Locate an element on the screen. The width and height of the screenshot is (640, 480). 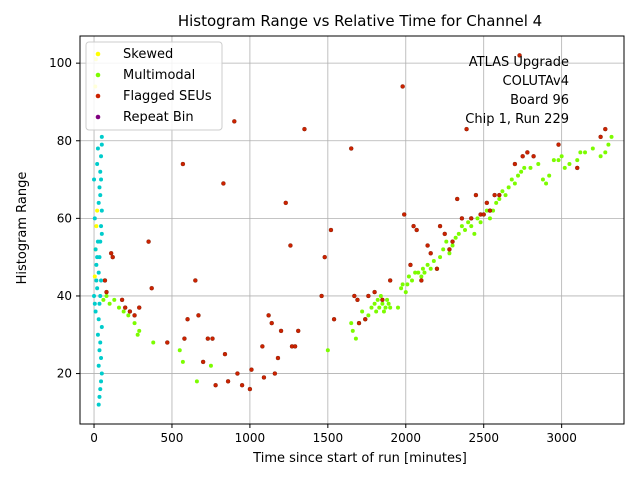
legend-marker-multimodal is located at coordinates (98, 75).